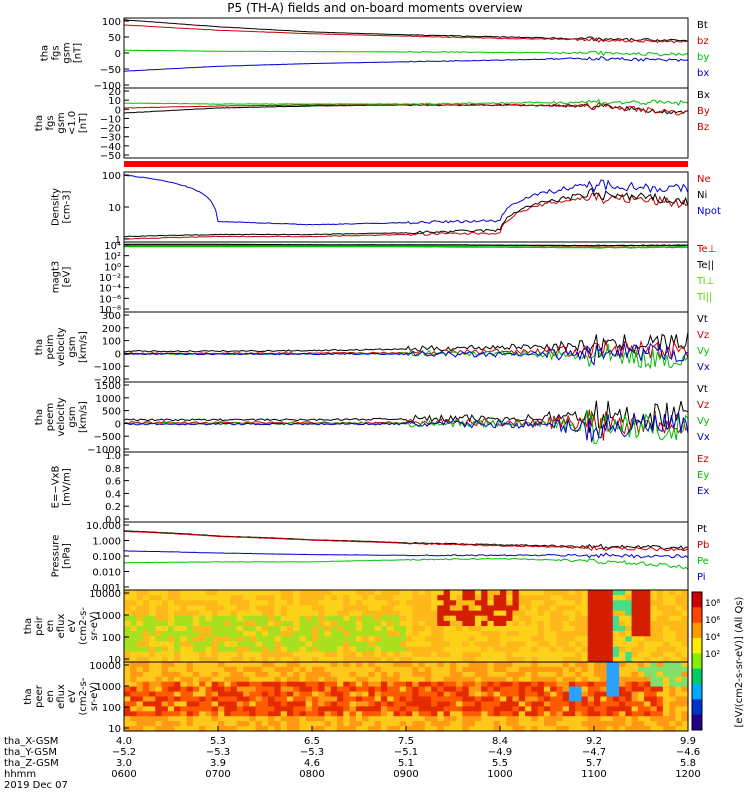 The height and width of the screenshot is (800, 750). Describe the element at coordinates (94, 625) in the screenshot. I see `y-axis-label: sr-eV)` at that location.